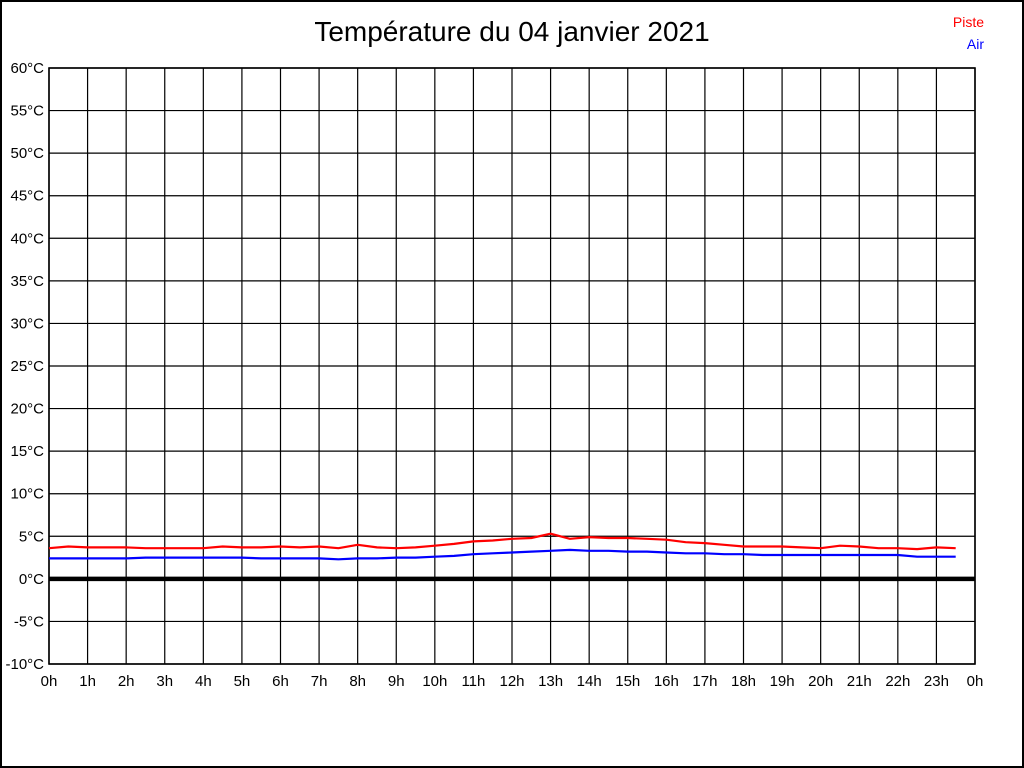 Image resolution: width=1024 pixels, height=768 pixels. Describe the element at coordinates (29, 621) in the screenshot. I see `y-axis-label: -5°C` at that location.